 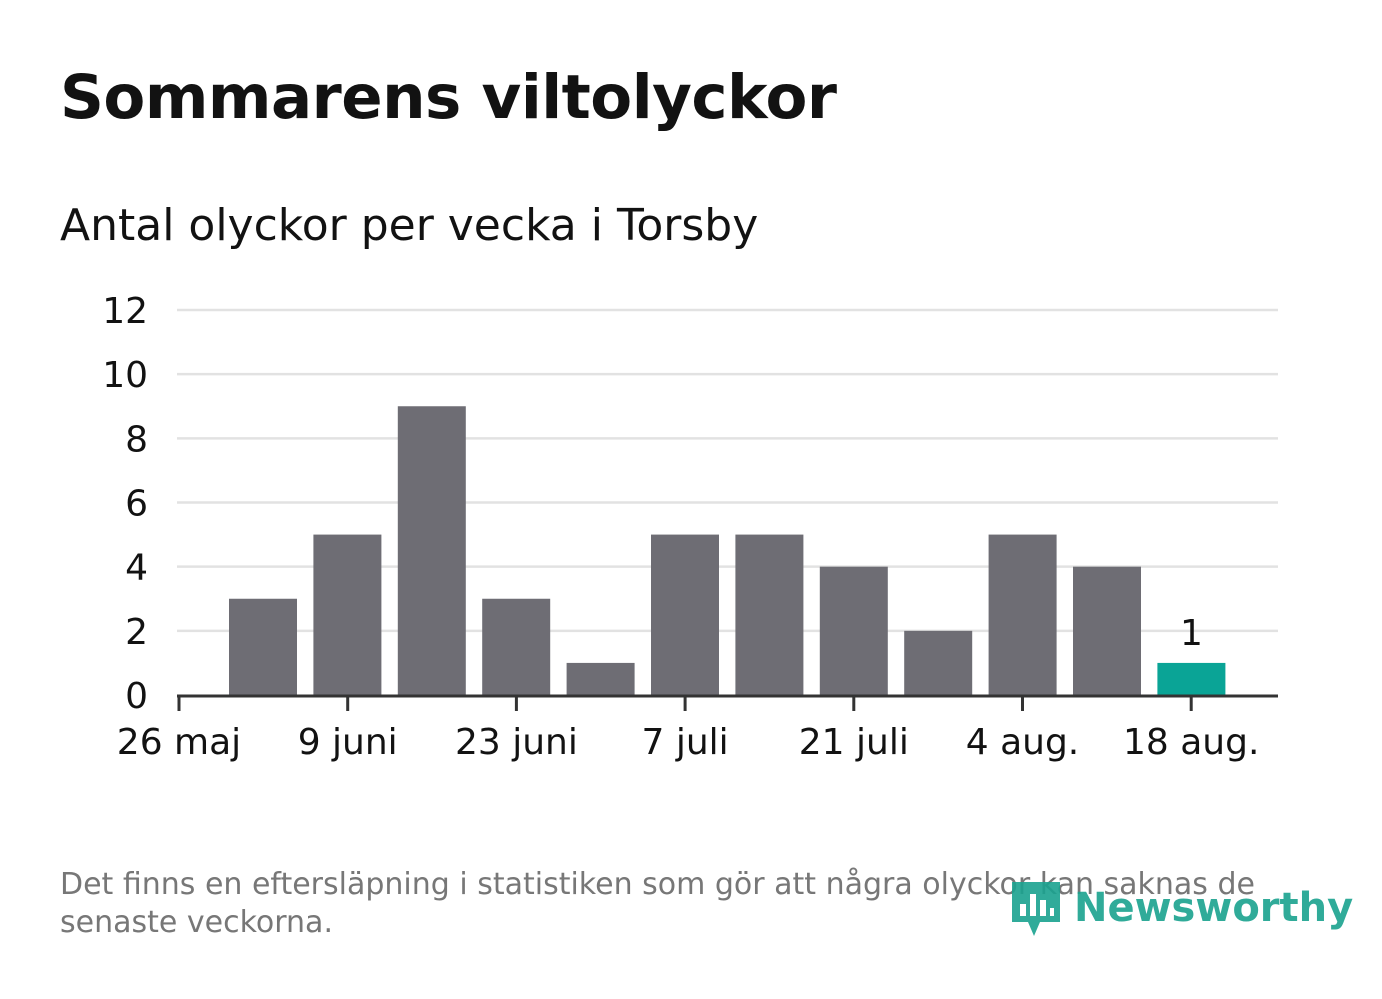 I want to click on chart-subtitle: Antal olyckor per vecka i Torsby, so click(x=409, y=225).